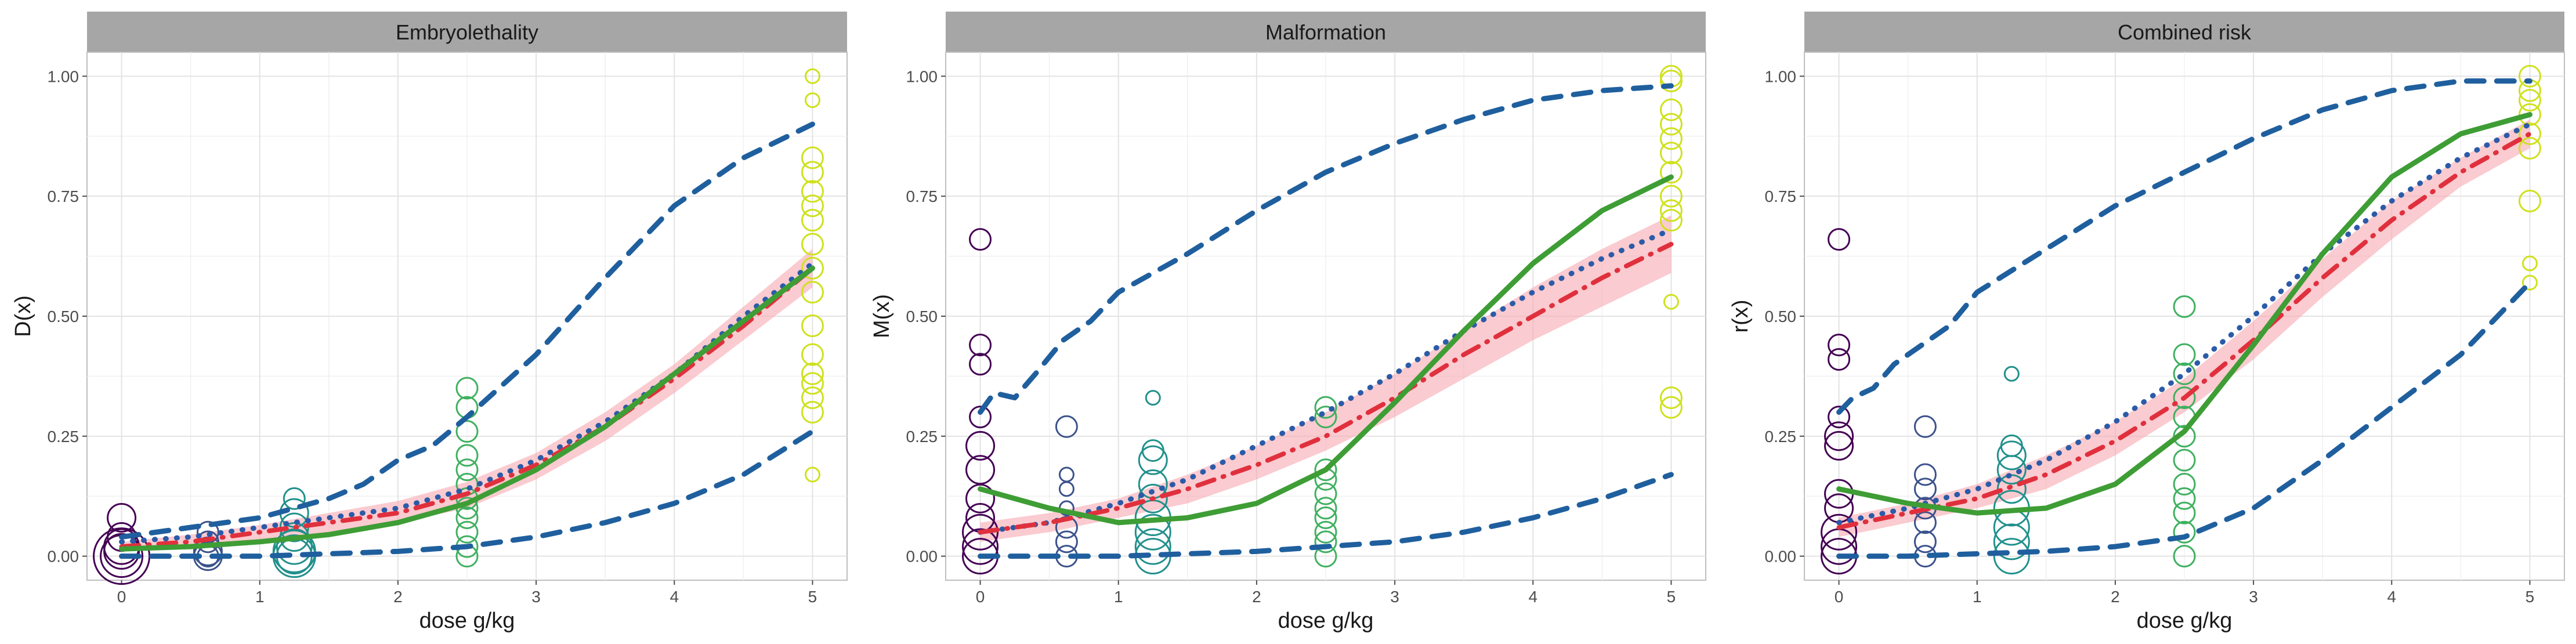  I want to click on y-axis-title: r(x), so click(1740, 316).